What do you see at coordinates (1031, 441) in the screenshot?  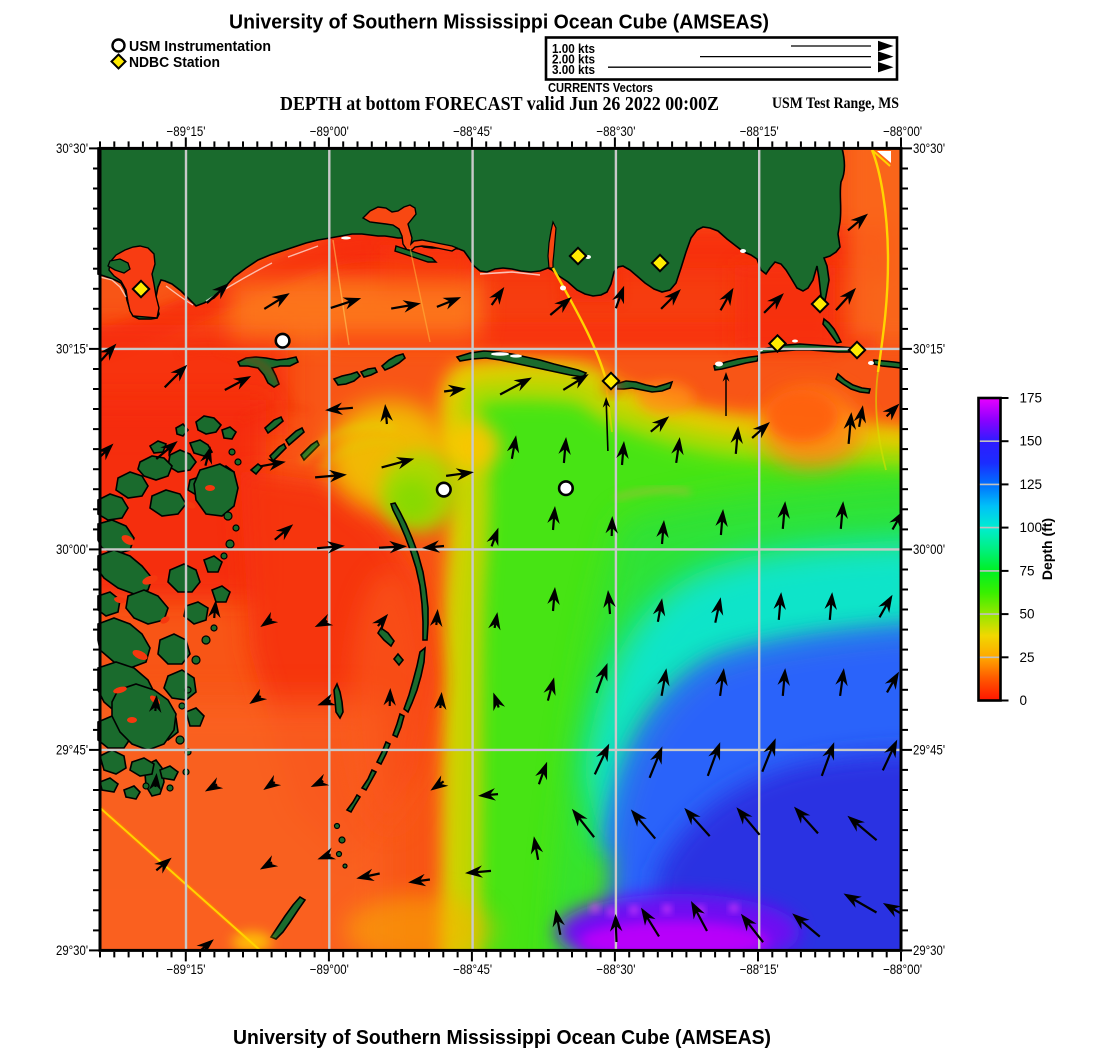 I see `svg-text: 150` at bounding box center [1031, 441].